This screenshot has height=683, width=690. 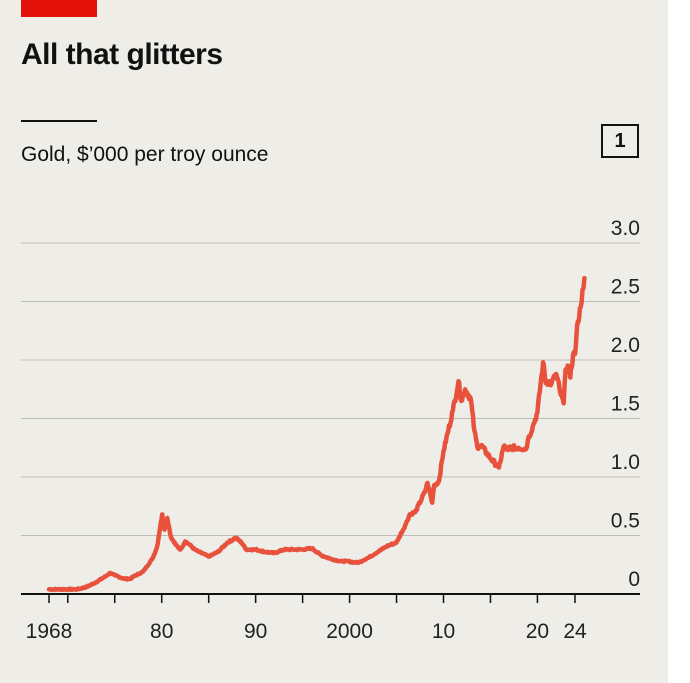 I want to click on y-tick-label: 2.0, so click(x=625, y=345).